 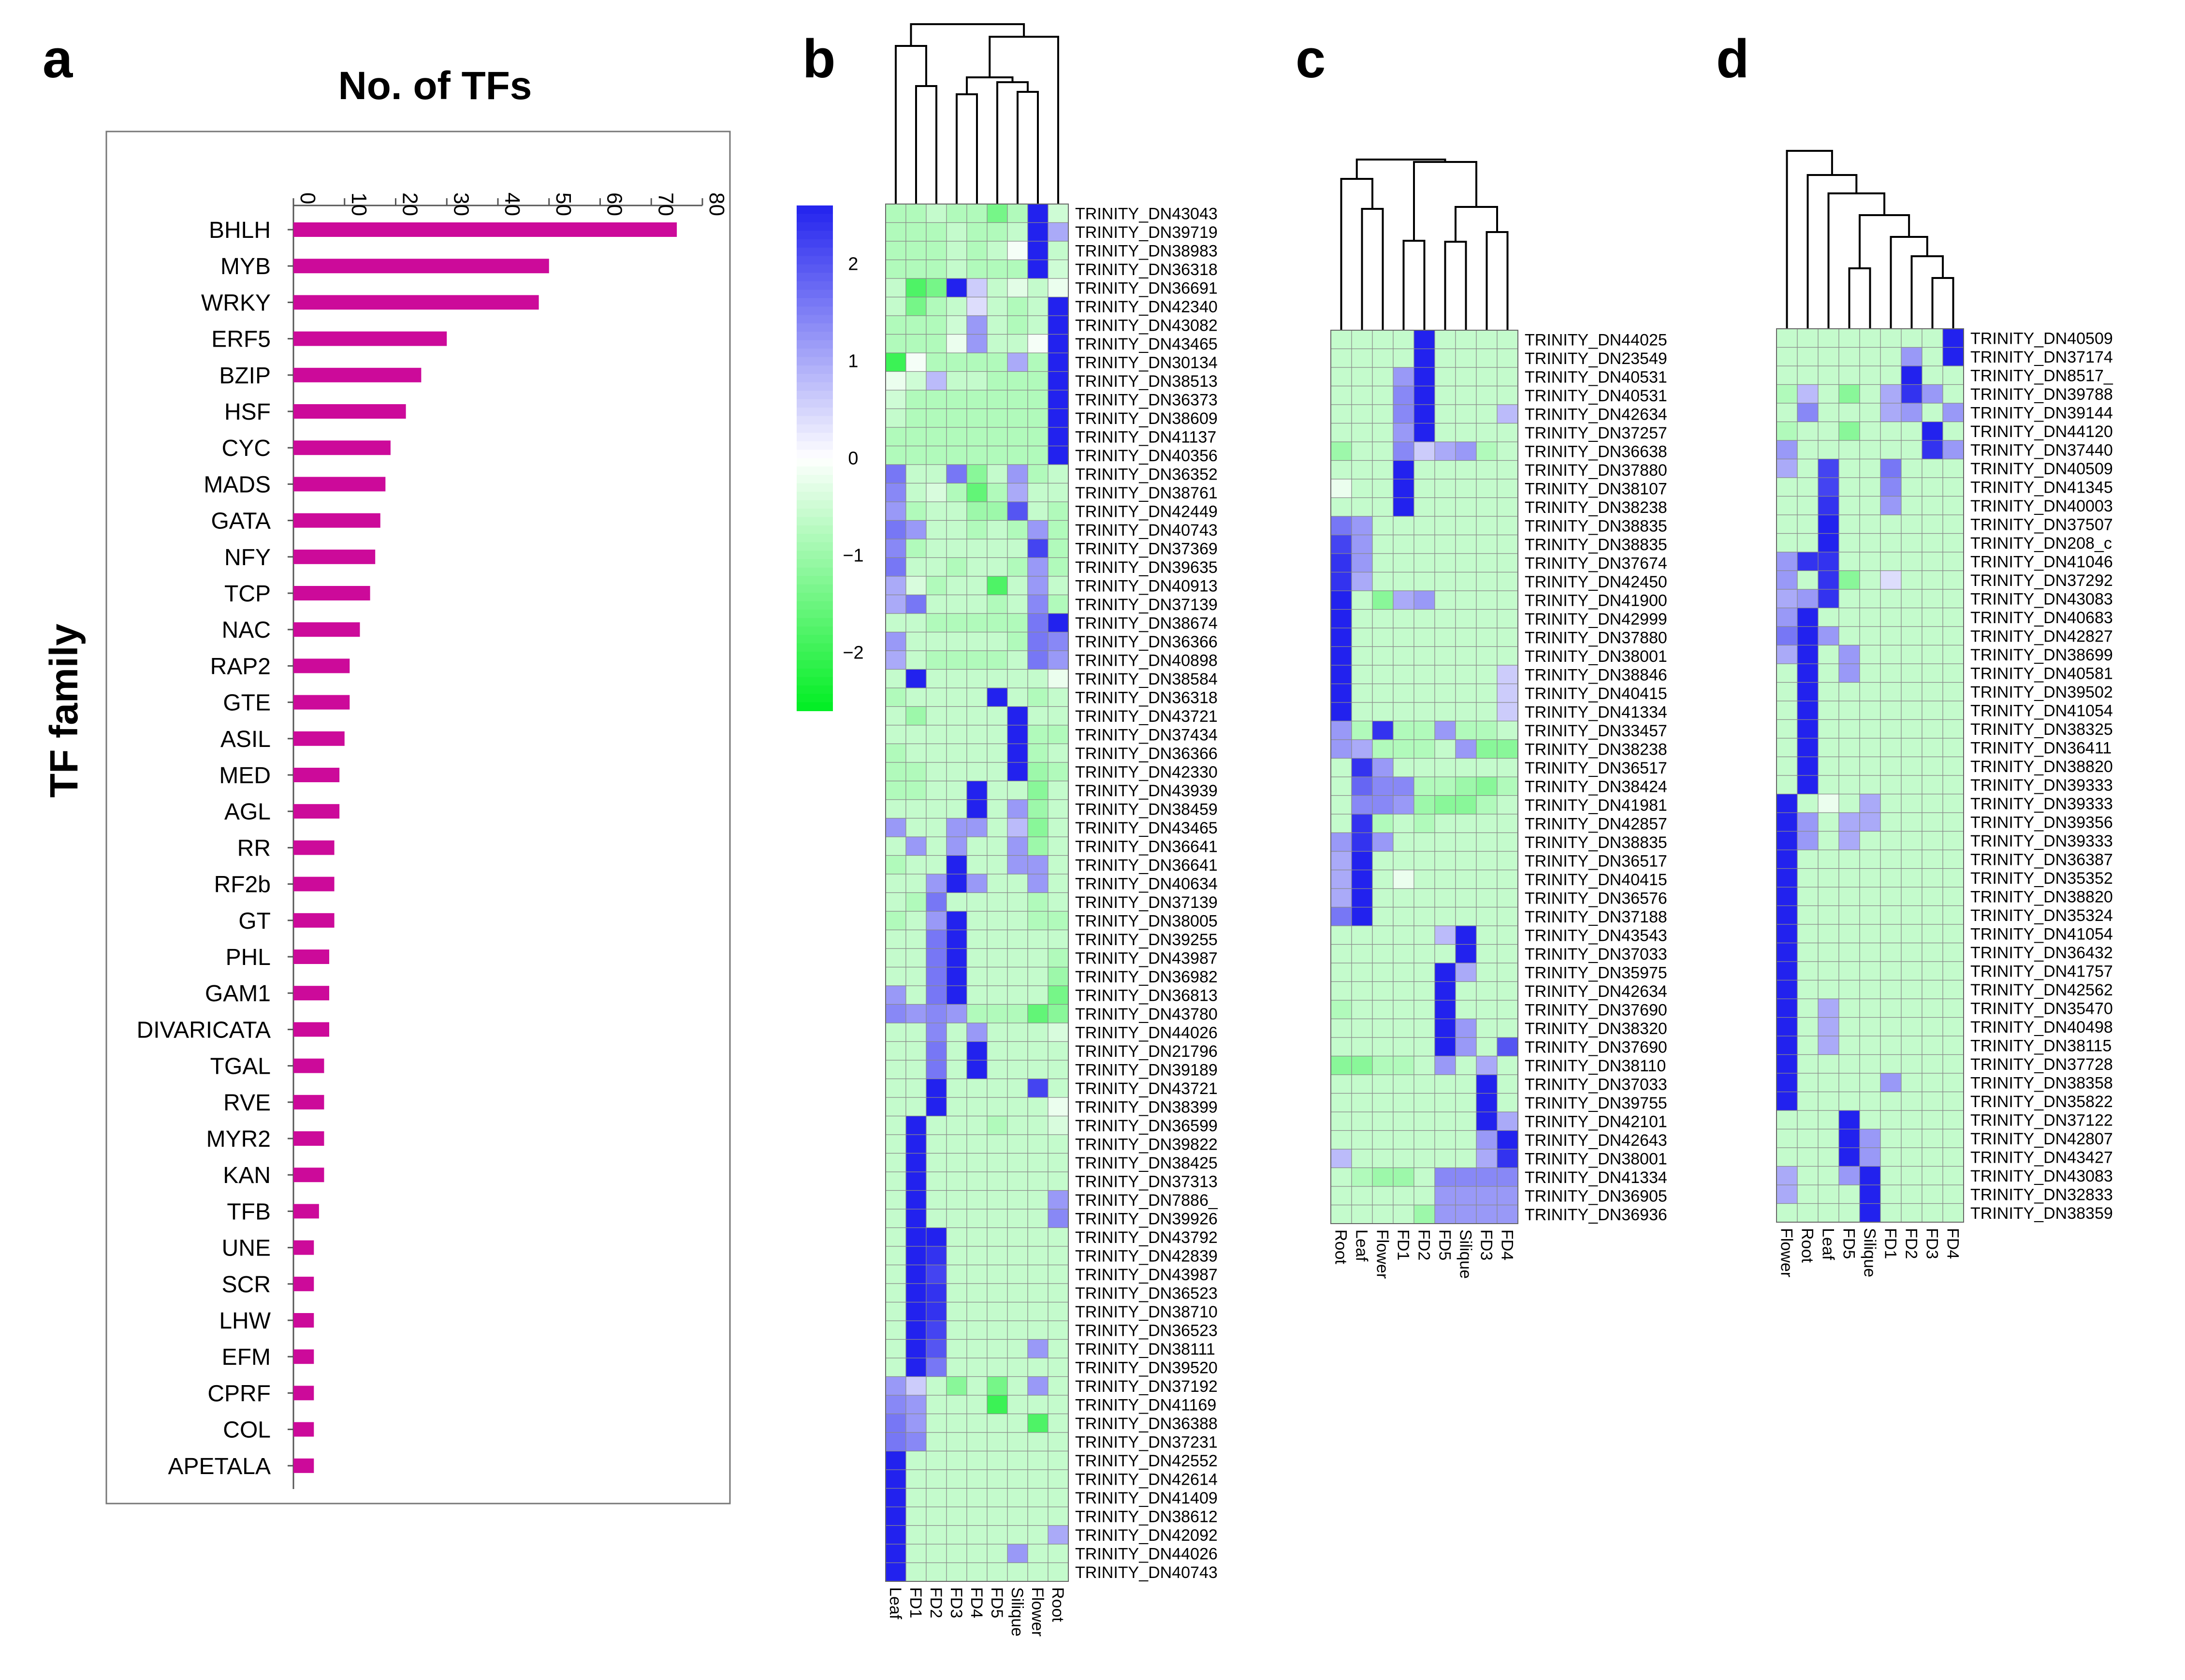 I want to click on panel-c-row-label: TRINITY_DN36936, so click(x=1596, y=1215).